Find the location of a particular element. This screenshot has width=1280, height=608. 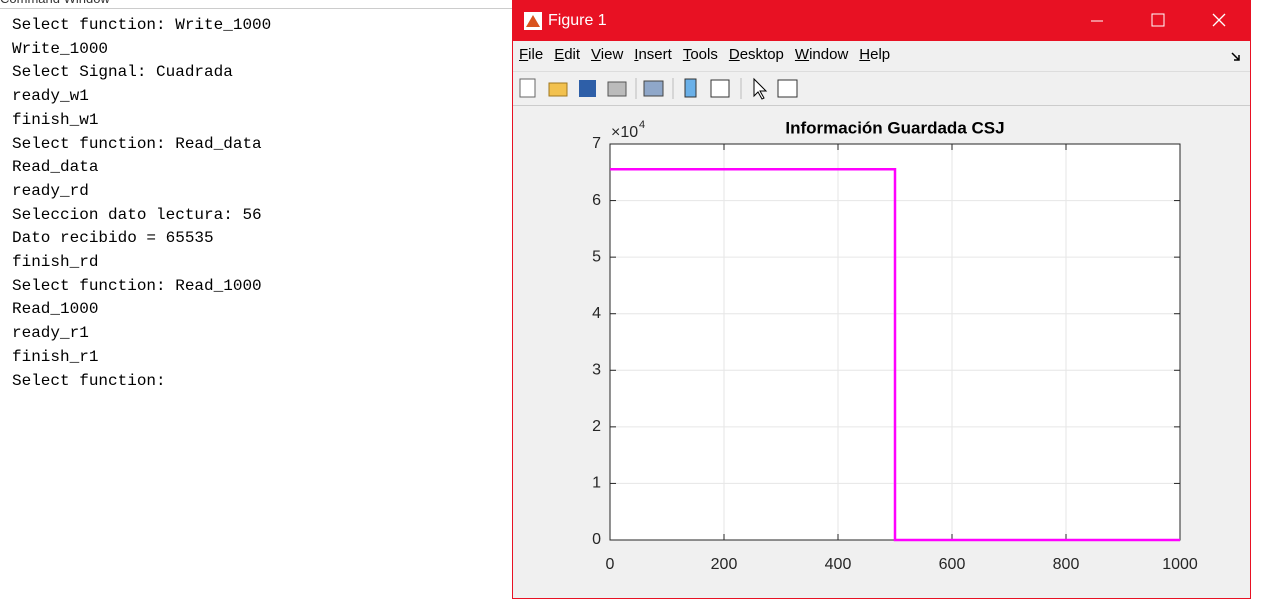

x-tick-label: 600 is located at coordinates (952, 564).